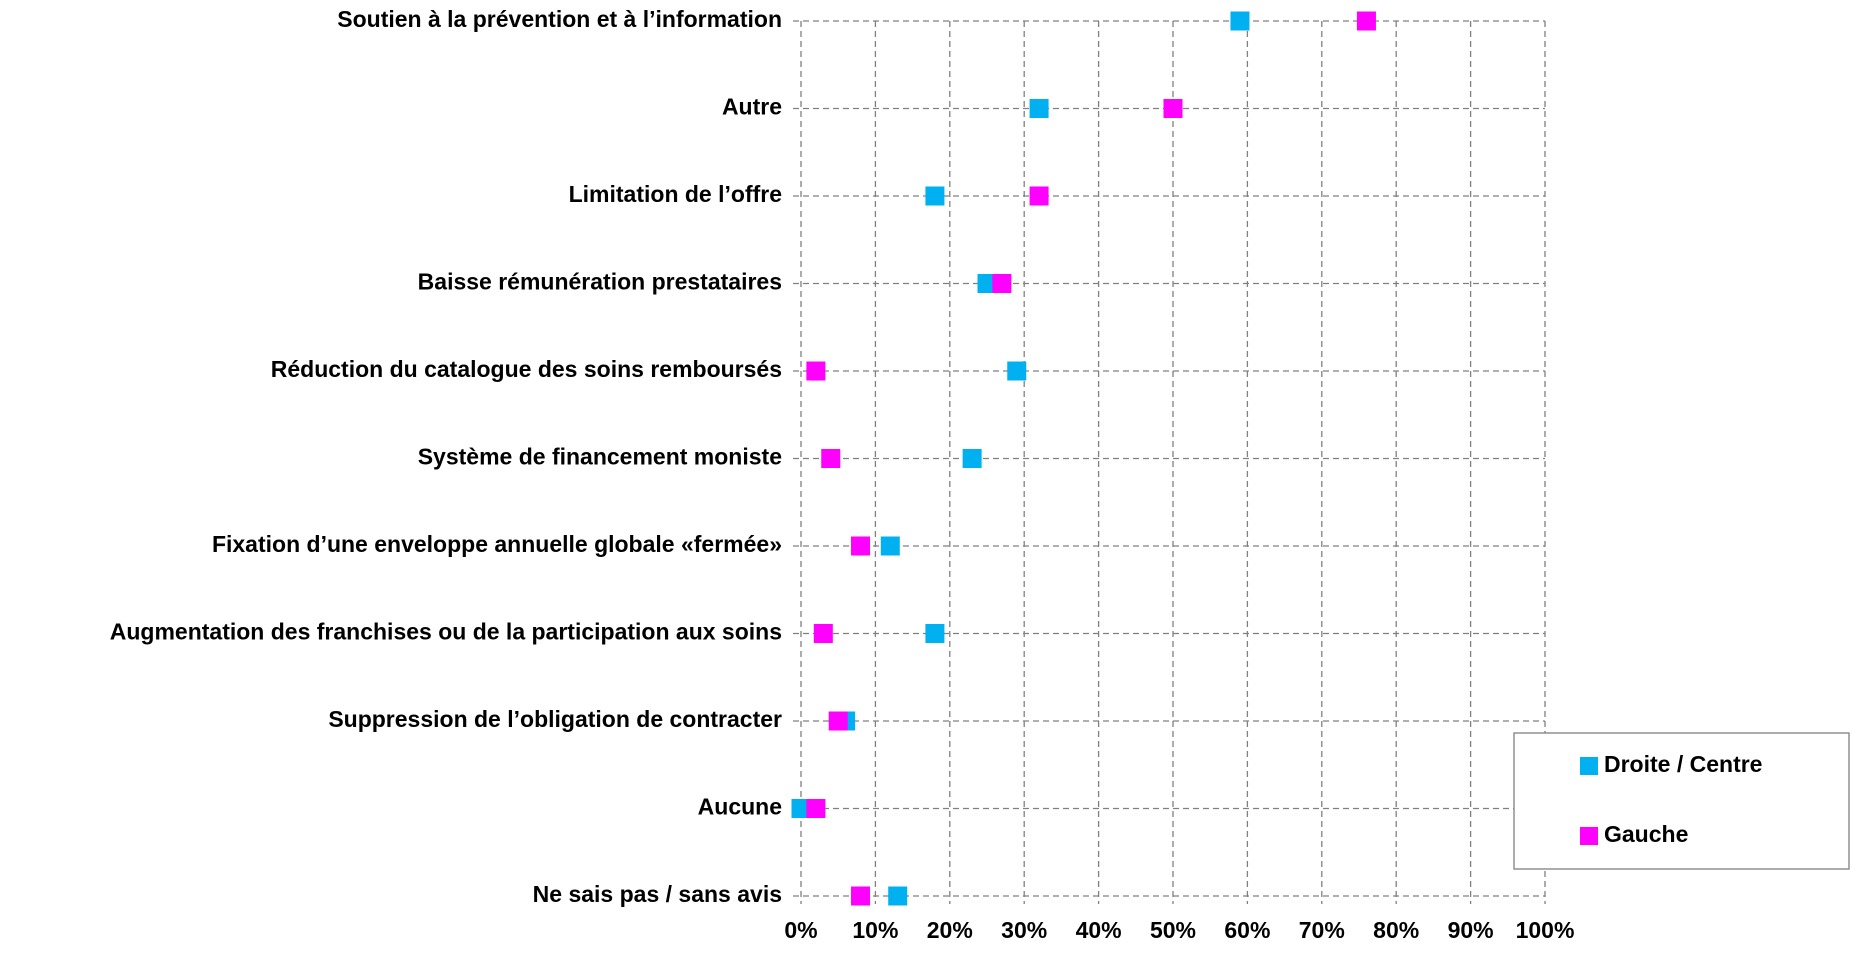  I want to click on x-tick-label: 40%, so click(1099, 930).